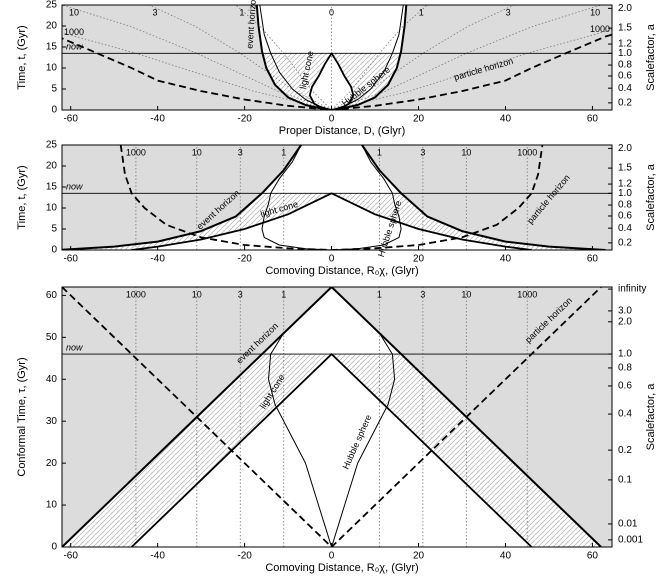 This screenshot has width=661, height=585. I want to click on y-tick-label: 30, so click(52, 421).